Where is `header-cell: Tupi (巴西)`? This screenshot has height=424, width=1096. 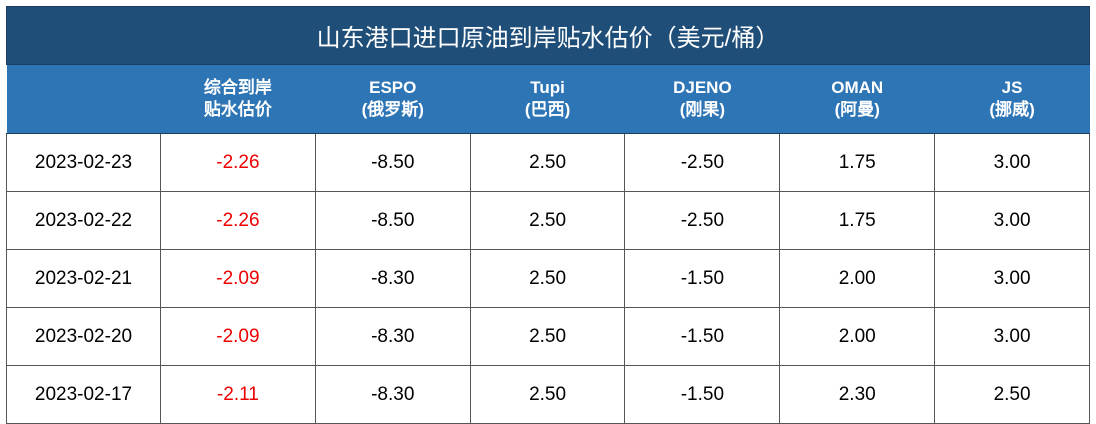
header-cell: Tupi (巴西) is located at coordinates (547, 99).